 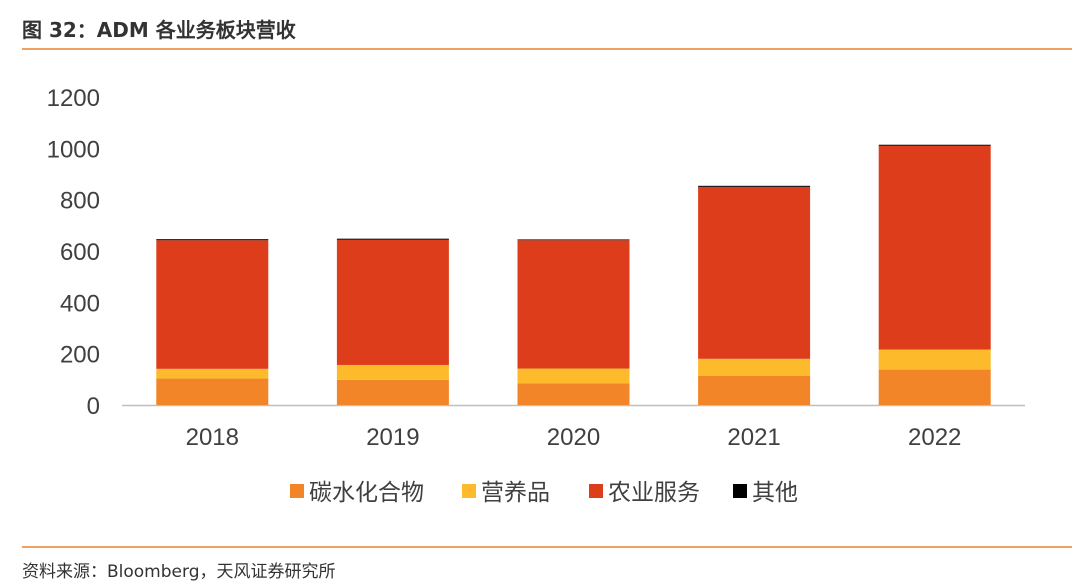 I want to click on y-tick-label: 200, so click(x=80, y=355).